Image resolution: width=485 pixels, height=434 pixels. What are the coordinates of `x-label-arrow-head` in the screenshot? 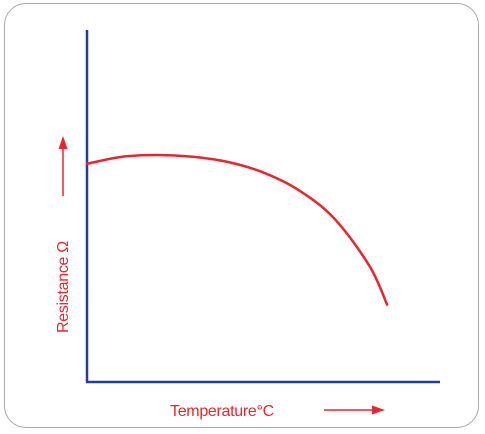 It's located at (378, 410).